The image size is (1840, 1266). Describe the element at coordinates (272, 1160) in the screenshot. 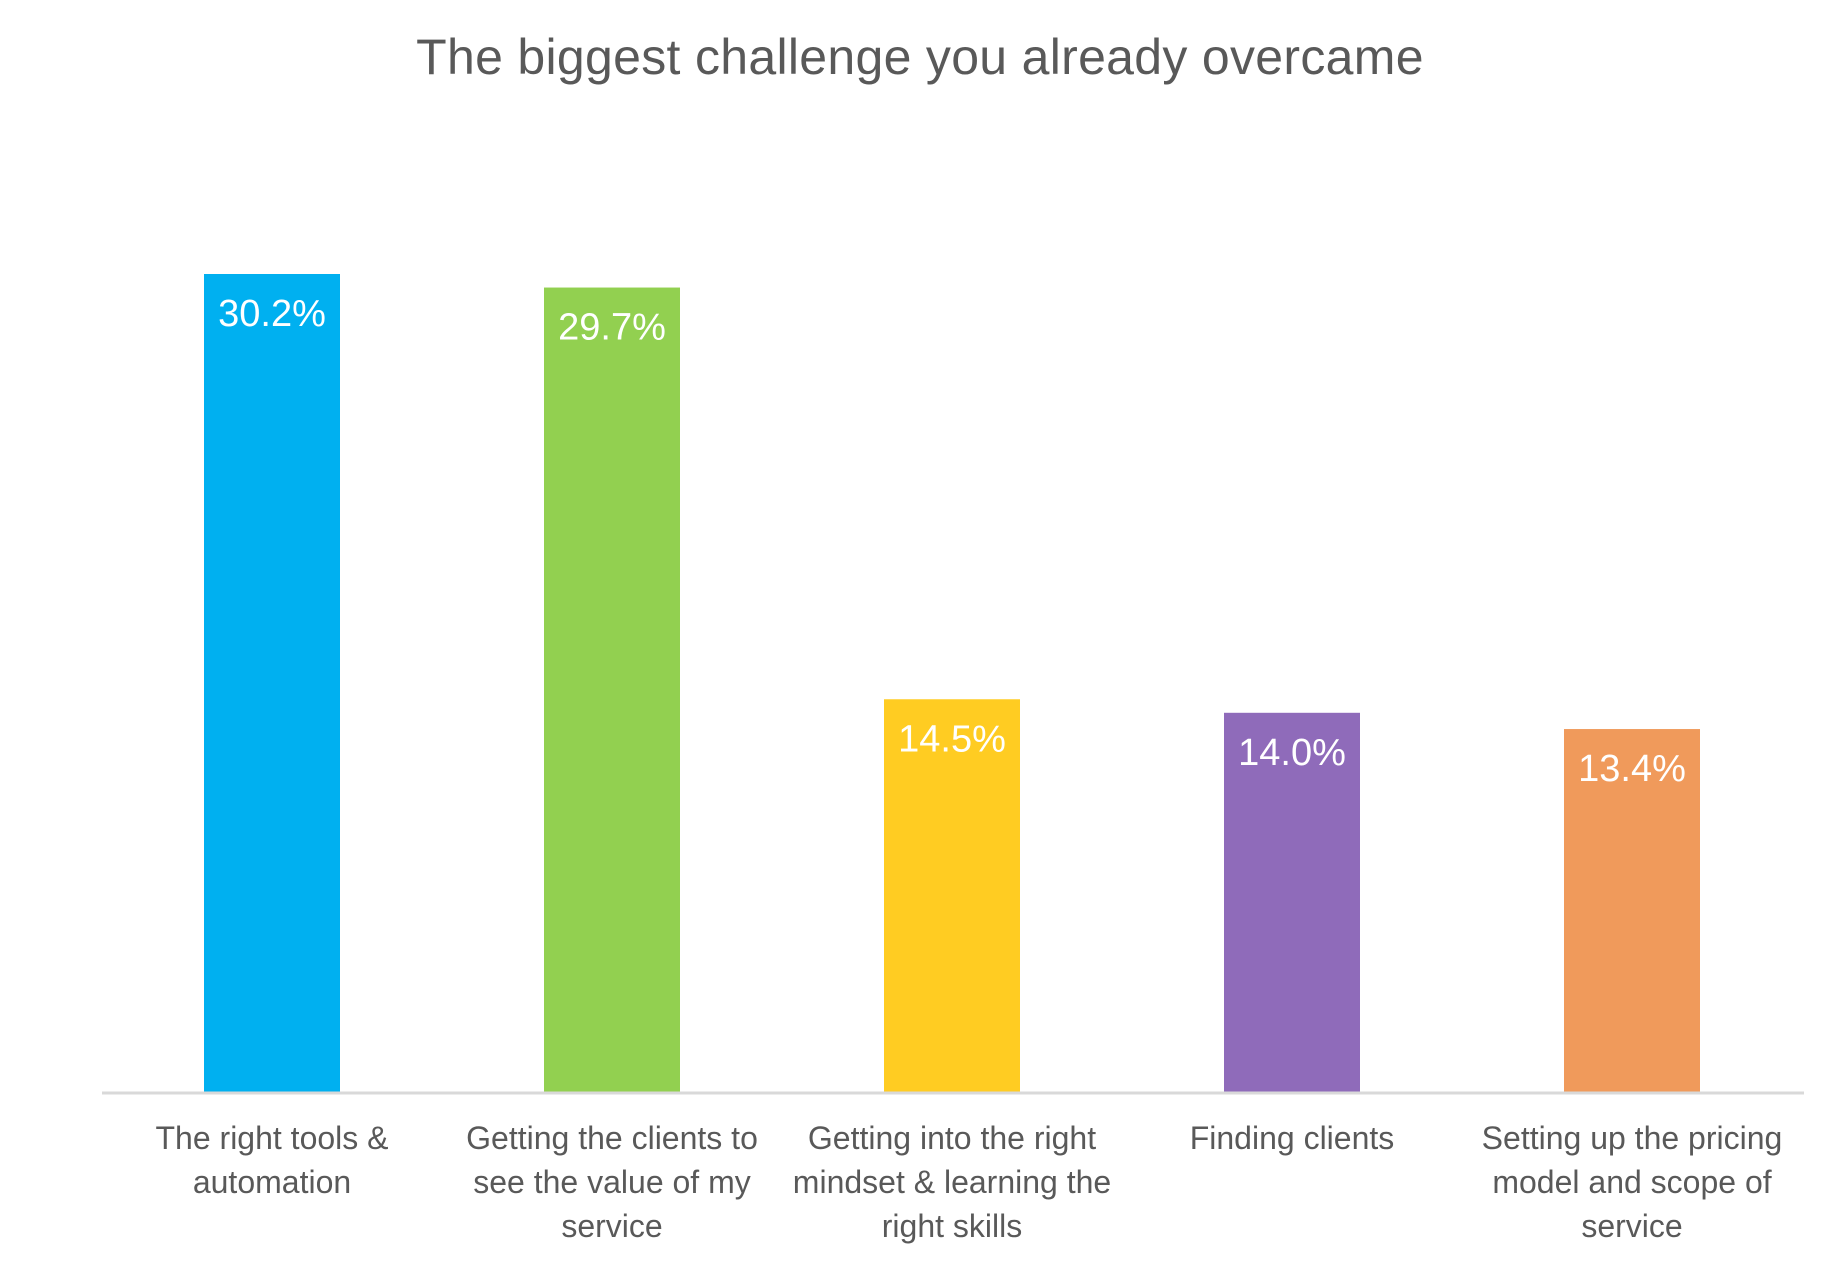

I see `category-label-1: The right tools & automation` at that location.